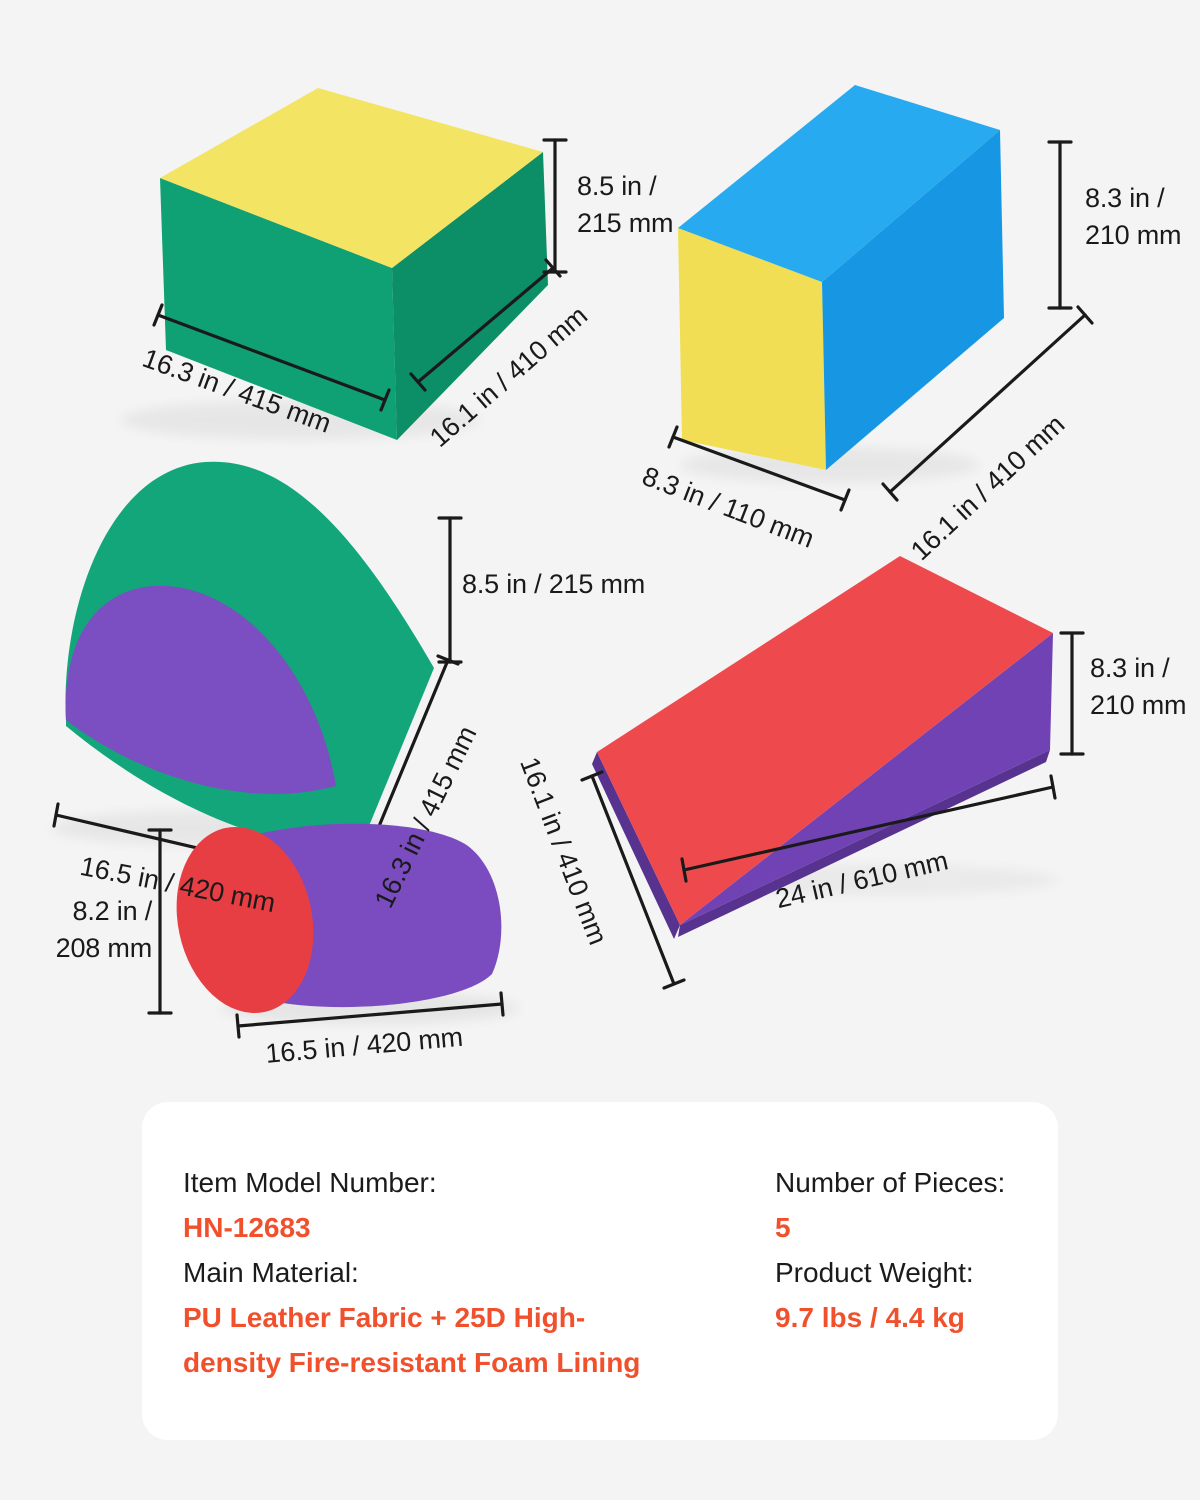  Describe the element at coordinates (160, 921) in the screenshot. I see `cylinder-height-dim-line` at that location.